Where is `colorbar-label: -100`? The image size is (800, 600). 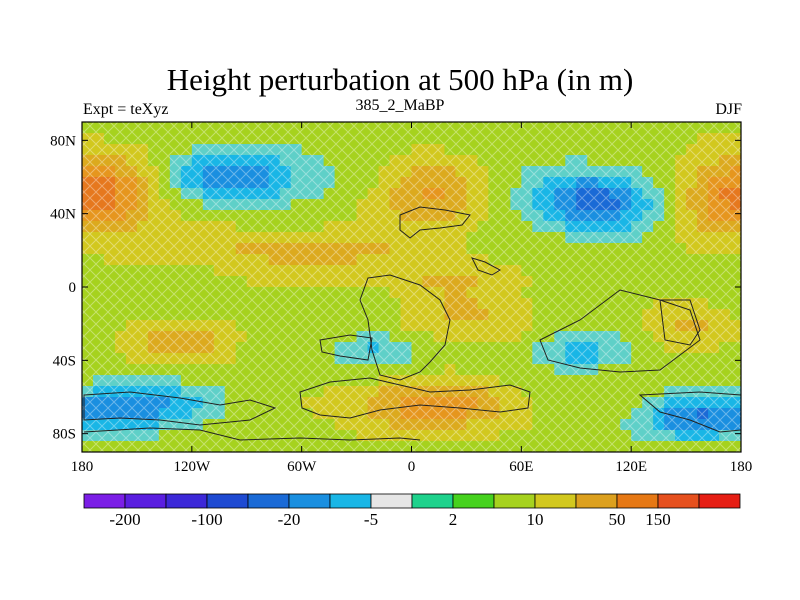 colorbar-label: -100 is located at coordinates (206, 519).